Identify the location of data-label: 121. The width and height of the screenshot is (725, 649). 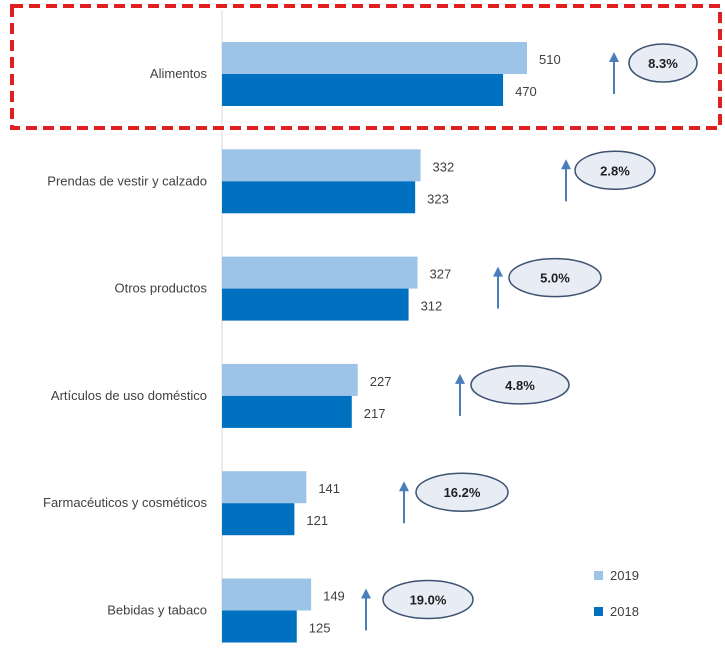
(317, 520).